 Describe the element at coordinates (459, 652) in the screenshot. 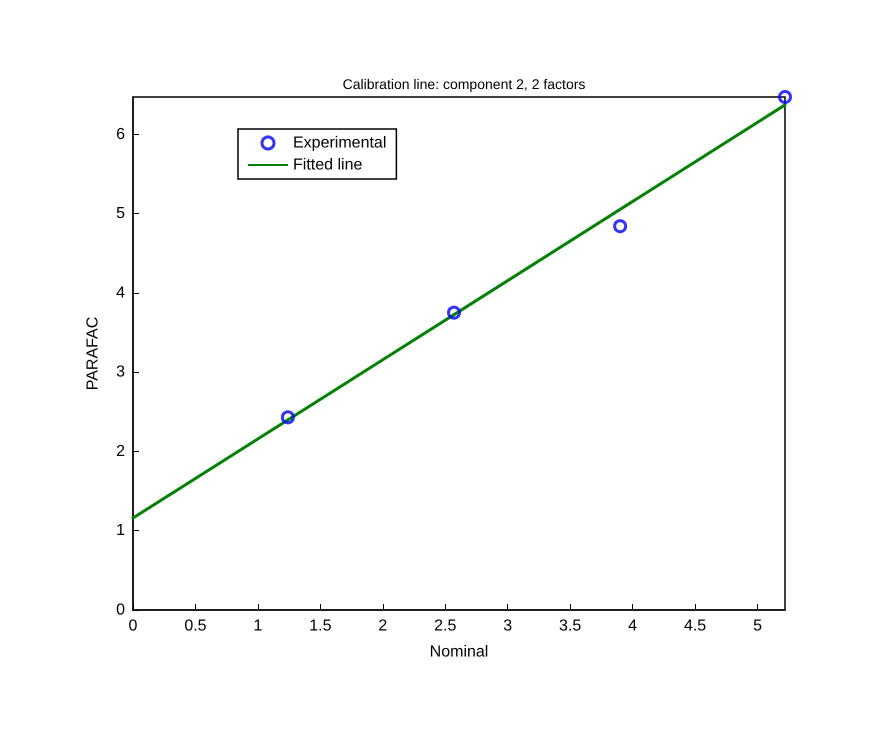

I see `x-axis-title: Nominal` at that location.